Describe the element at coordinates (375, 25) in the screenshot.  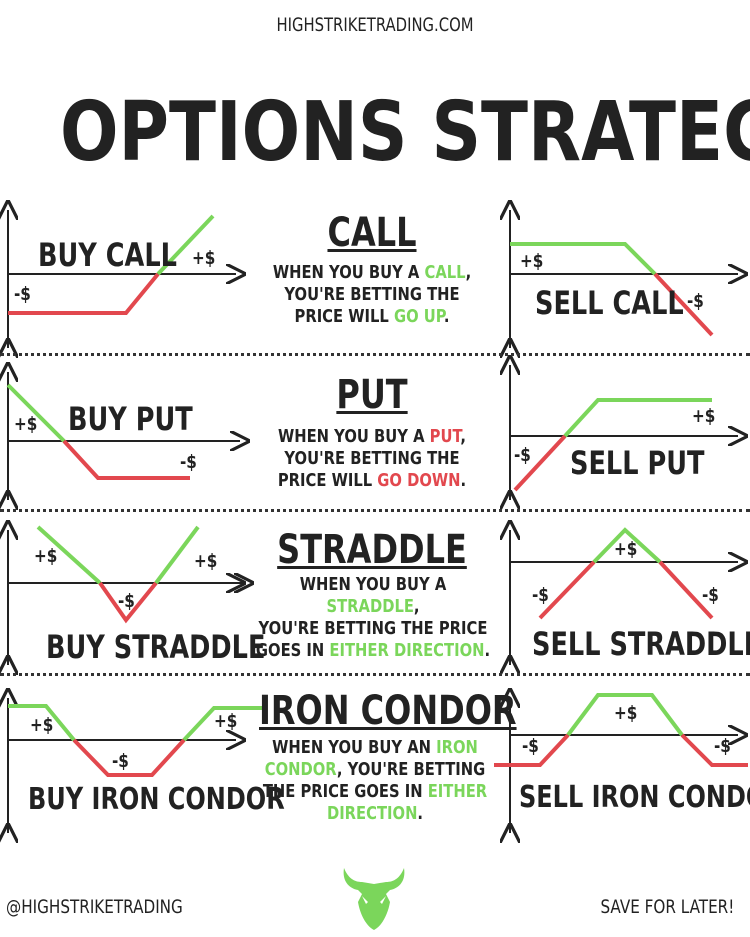
I see `site-url: HIGHSTRIKETRADING.COM` at that location.